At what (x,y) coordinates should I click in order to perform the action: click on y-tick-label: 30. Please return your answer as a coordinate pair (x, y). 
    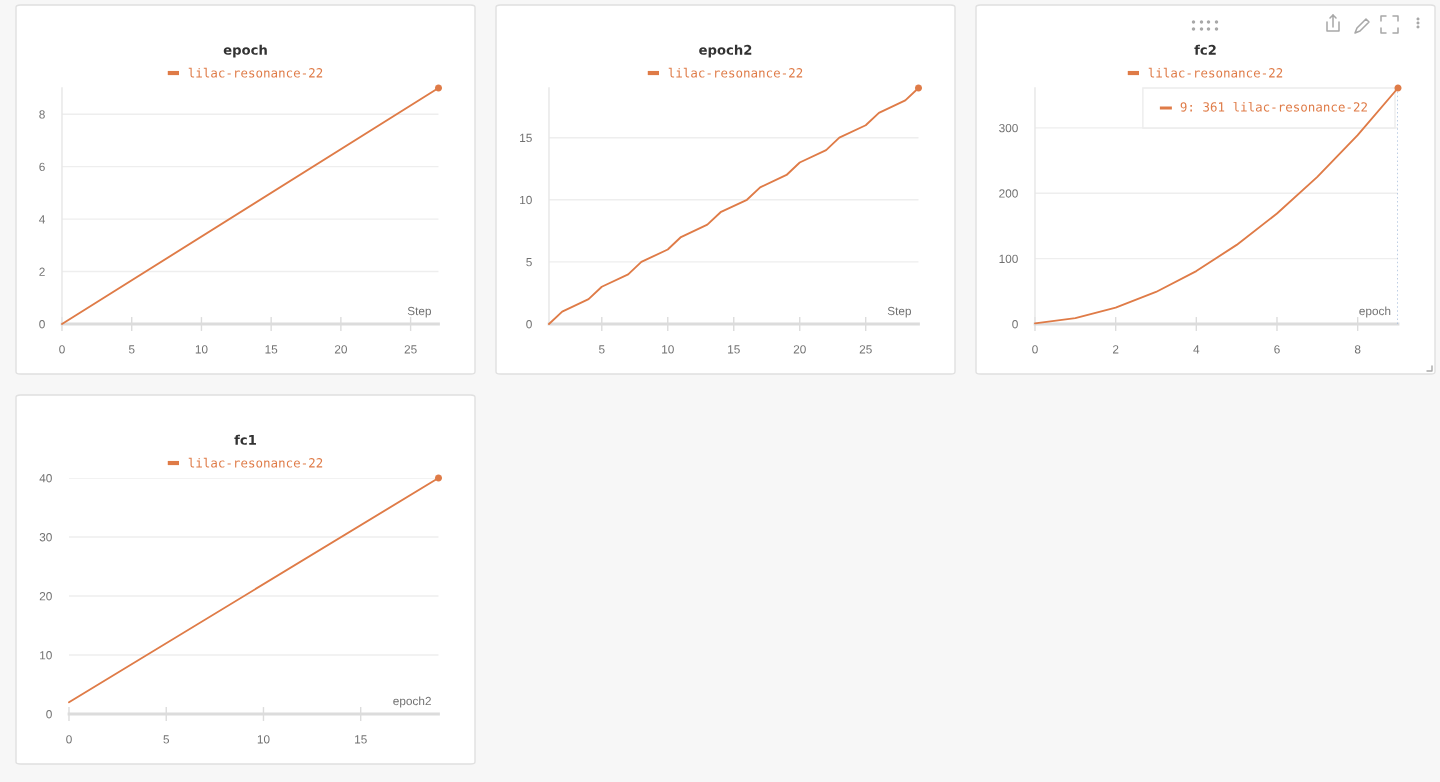
    Looking at the image, I should click on (45, 537).